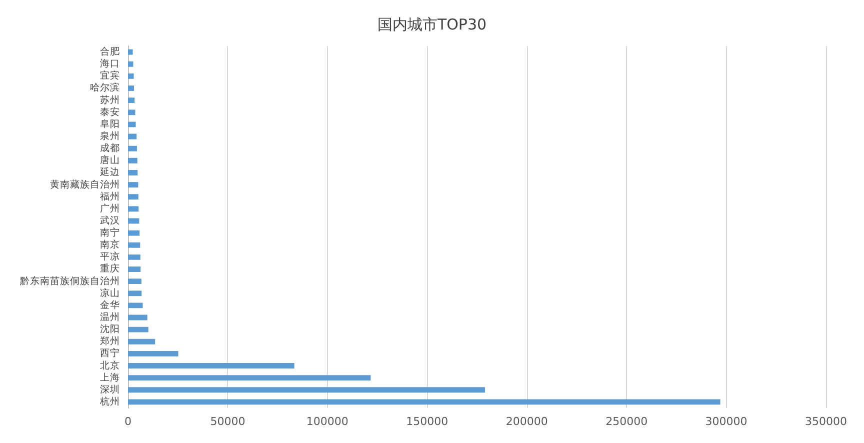  I want to click on y-tick-label: 哈尔滨, so click(105, 88).